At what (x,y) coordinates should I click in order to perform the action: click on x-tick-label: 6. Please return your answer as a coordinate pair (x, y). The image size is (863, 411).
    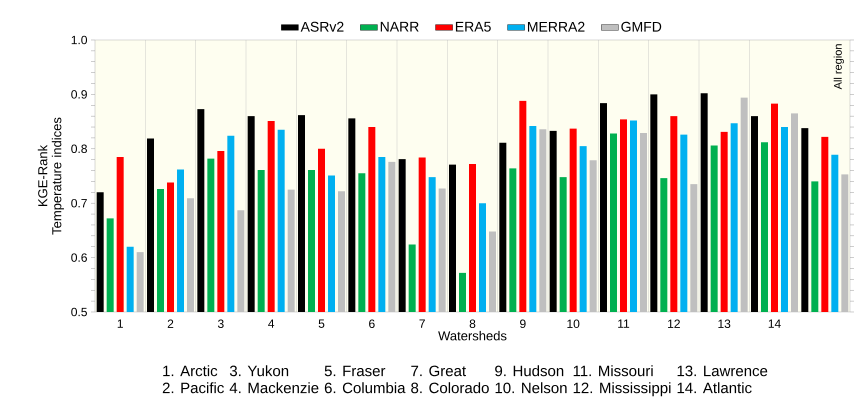
    Looking at the image, I should click on (372, 324).